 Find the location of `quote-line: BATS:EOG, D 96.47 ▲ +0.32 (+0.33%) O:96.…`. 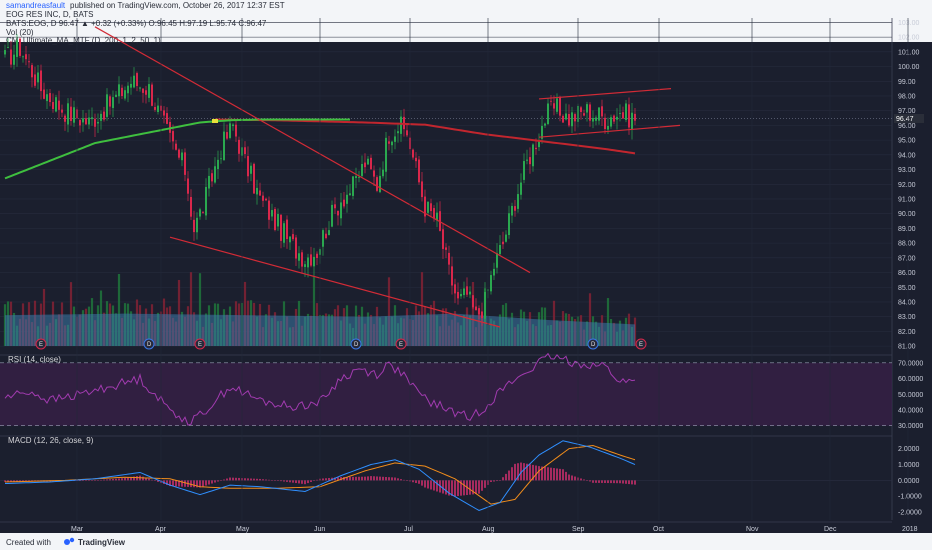

quote-line: BATS:EOG, D 96.47 ▲ +0.32 (+0.33%) O:96.… is located at coordinates (136, 23).